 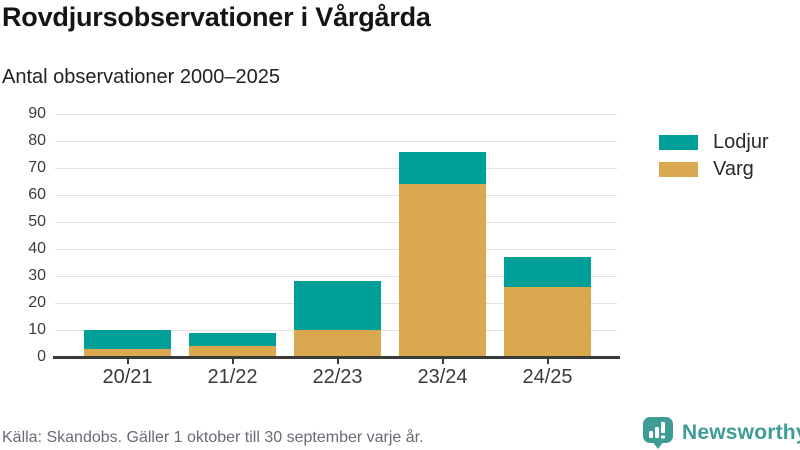 I want to click on x-tick-label: 21/22, so click(x=232, y=377).